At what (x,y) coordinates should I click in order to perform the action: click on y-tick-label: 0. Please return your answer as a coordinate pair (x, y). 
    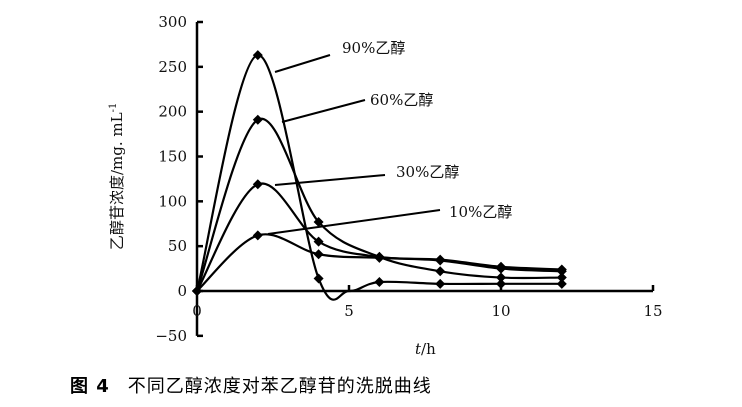
    Looking at the image, I should click on (182, 291).